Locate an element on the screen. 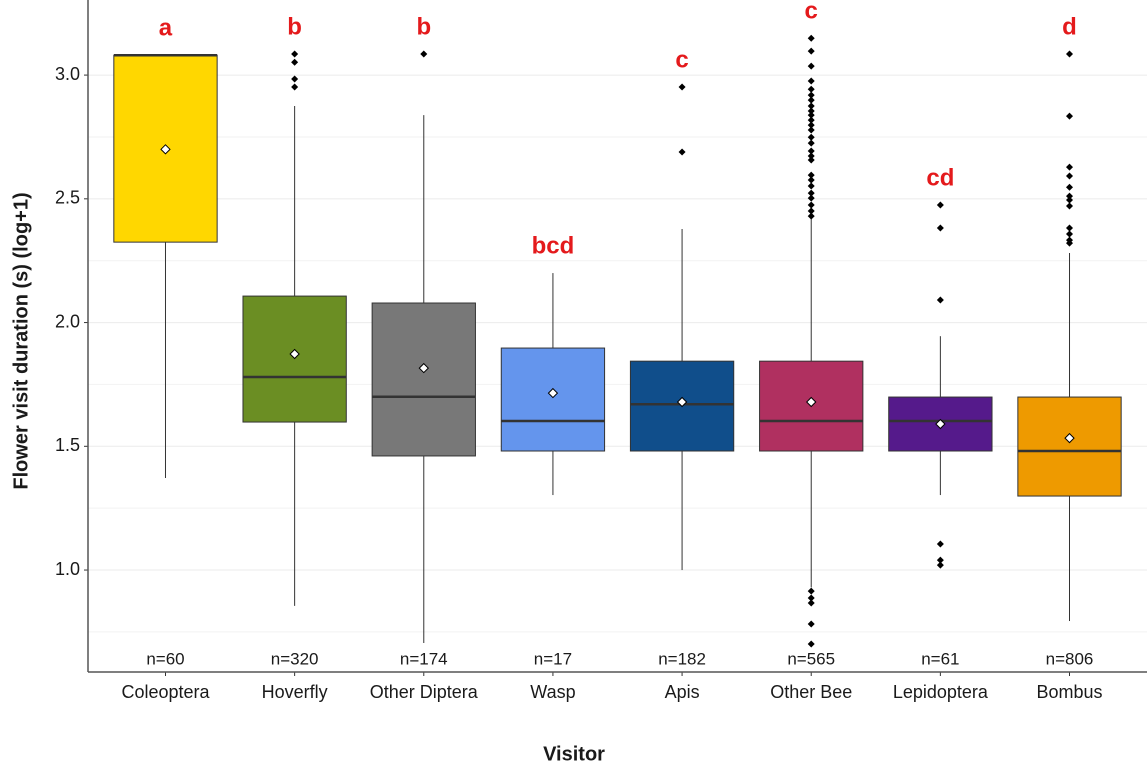  sample-size: n=565 is located at coordinates (811, 658).